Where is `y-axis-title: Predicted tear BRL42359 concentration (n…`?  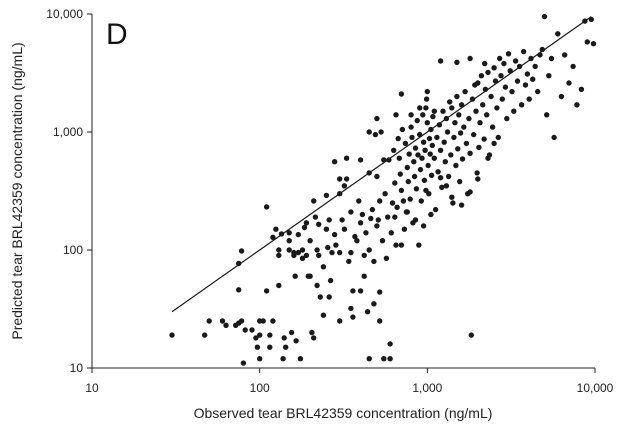 y-axis-title: Predicted tear BRL42359 concentration (n… is located at coordinates (17, 190).